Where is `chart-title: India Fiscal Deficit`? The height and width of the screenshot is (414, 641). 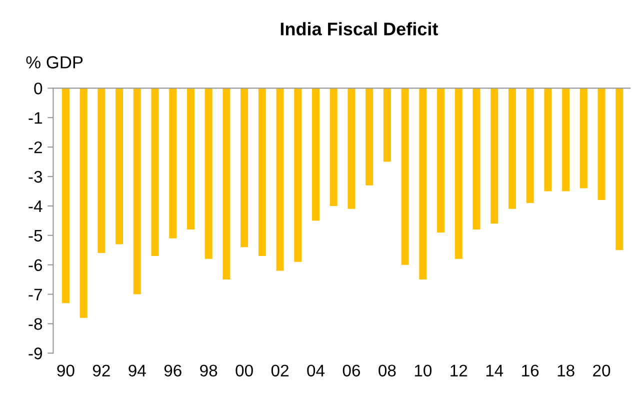 chart-title: India Fiscal Deficit is located at coordinates (359, 29).